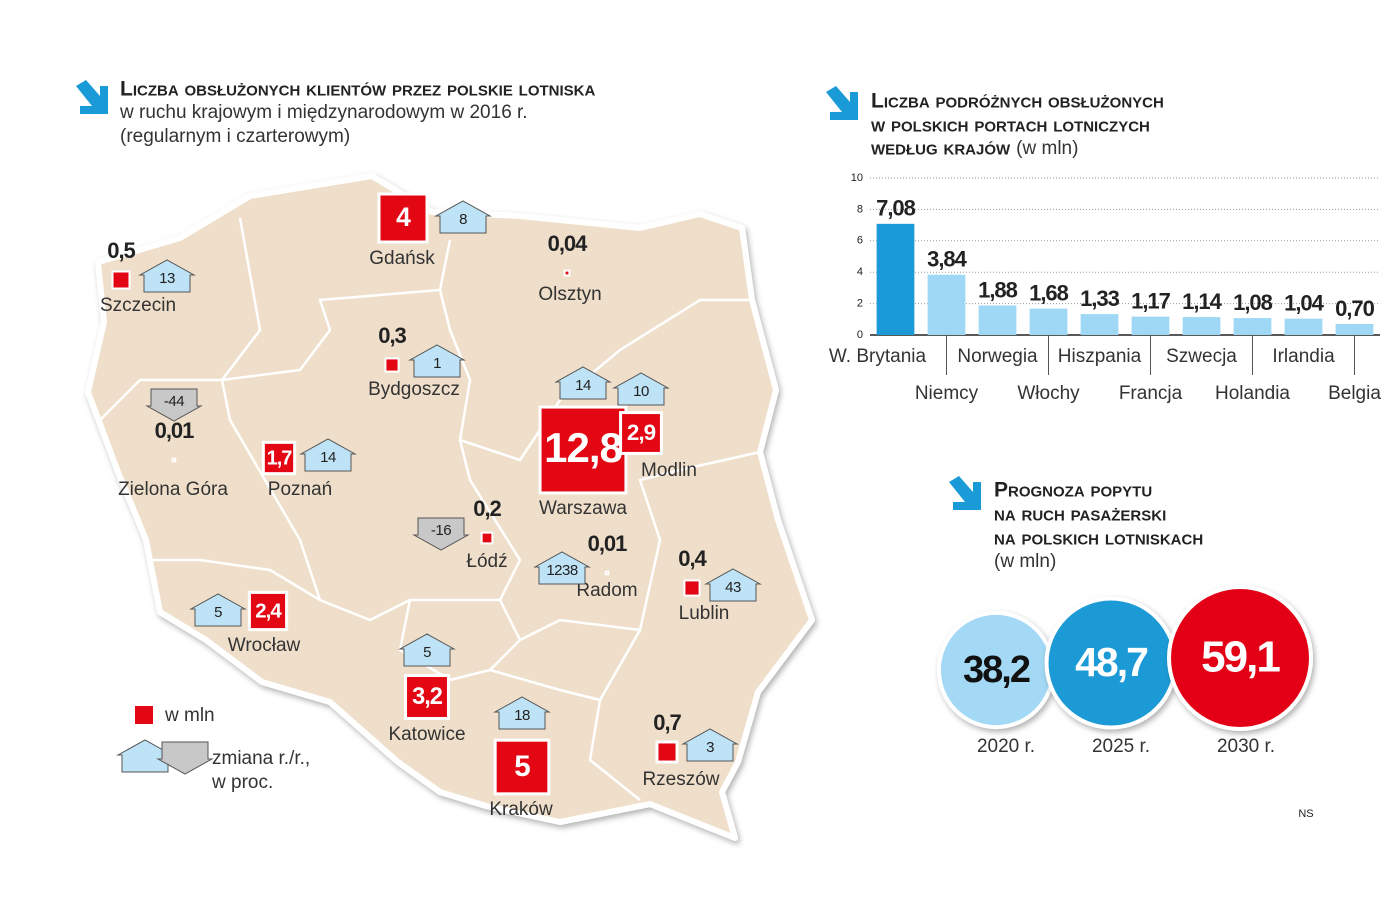  Describe the element at coordinates (522, 715) in the screenshot. I see `change-badge-label: 18` at that location.